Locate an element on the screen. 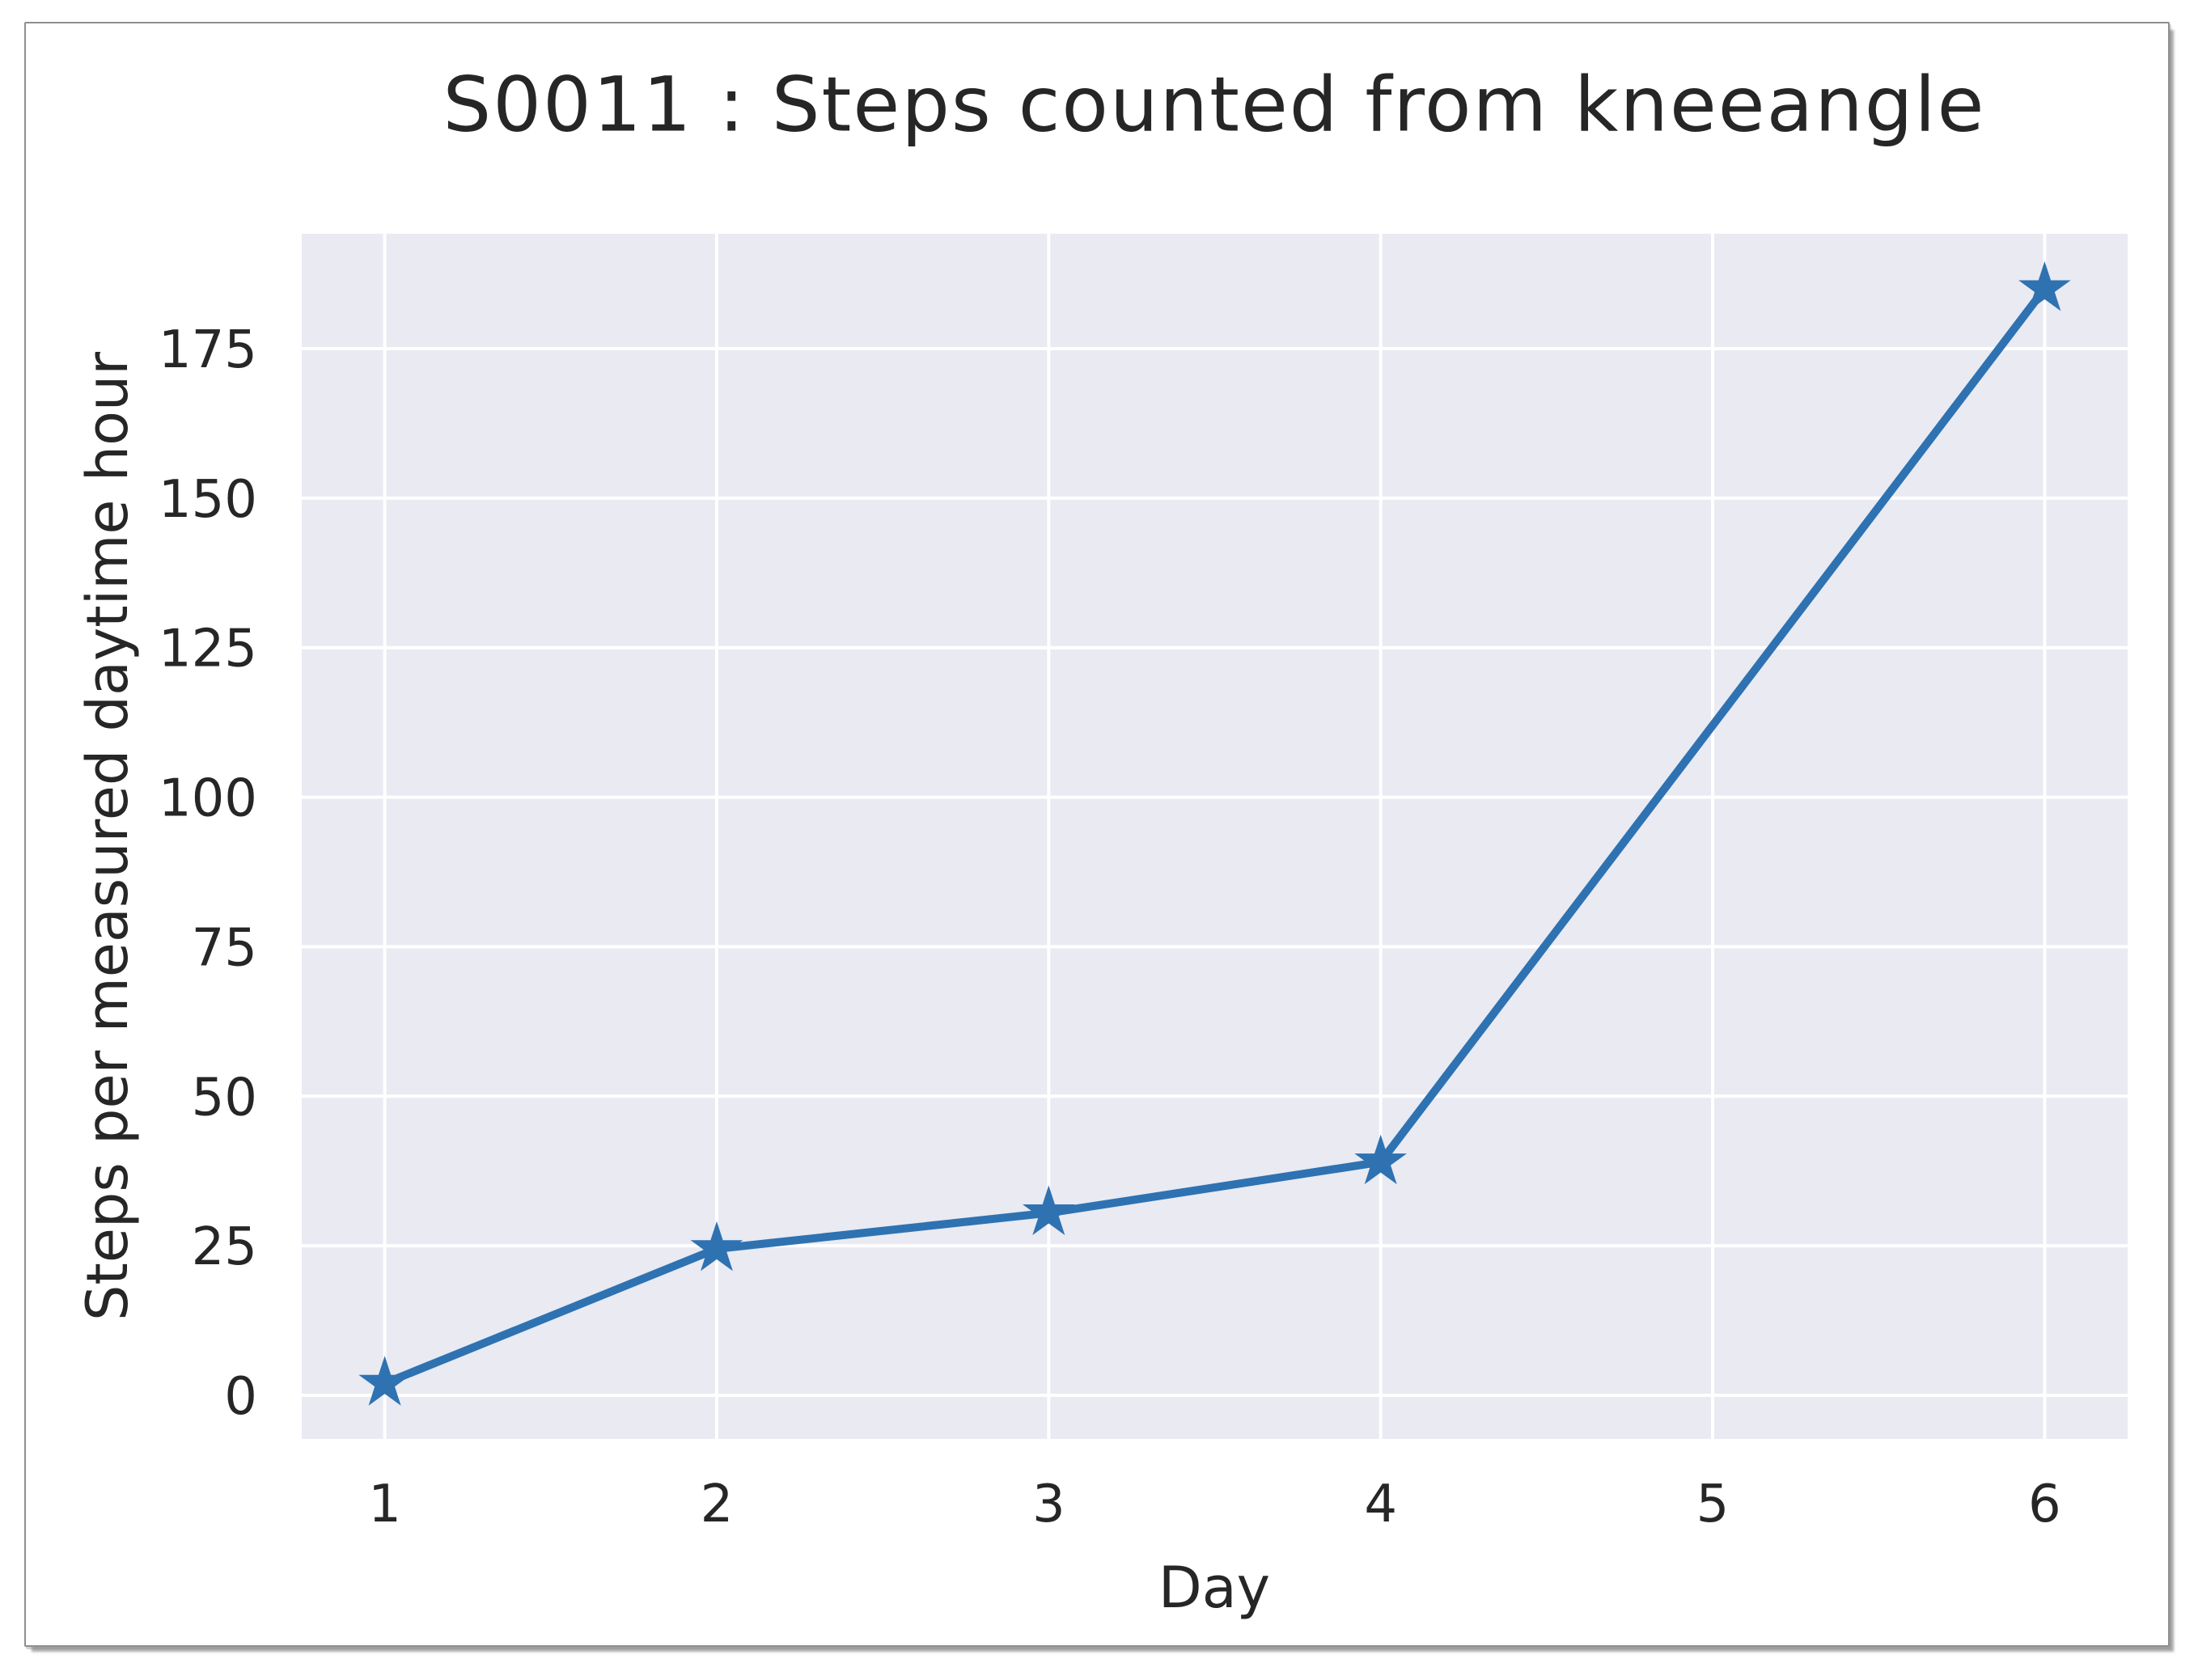 The width and height of the screenshot is (2198, 1680). y-tick-label: 100 is located at coordinates (208, 799).